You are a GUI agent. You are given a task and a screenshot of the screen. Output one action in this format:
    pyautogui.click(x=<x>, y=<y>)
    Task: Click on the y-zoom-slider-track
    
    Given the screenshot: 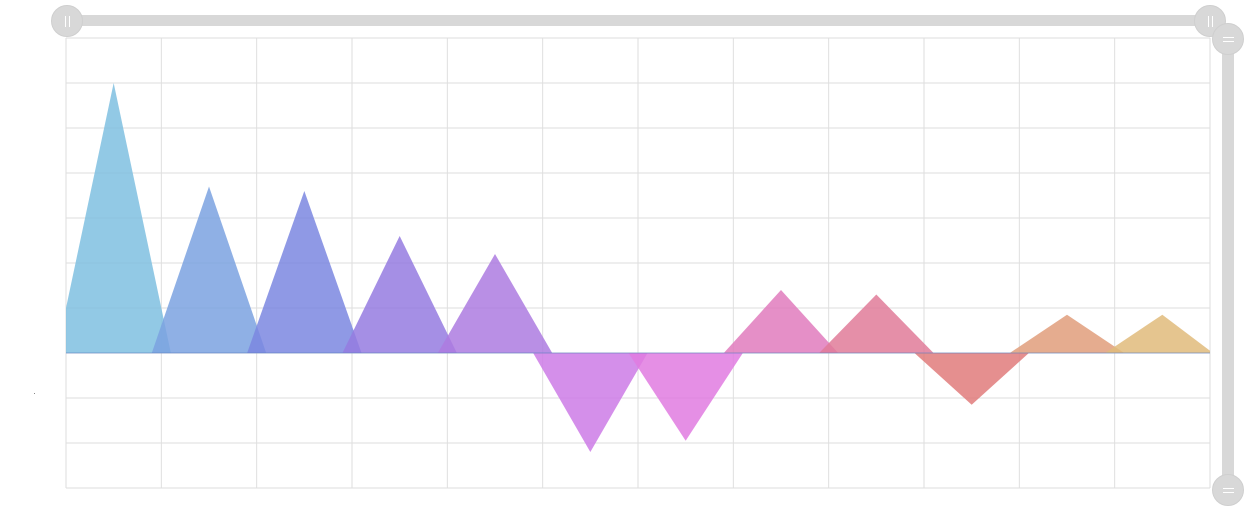 What is the action you would take?
    pyautogui.click(x=1228, y=264)
    